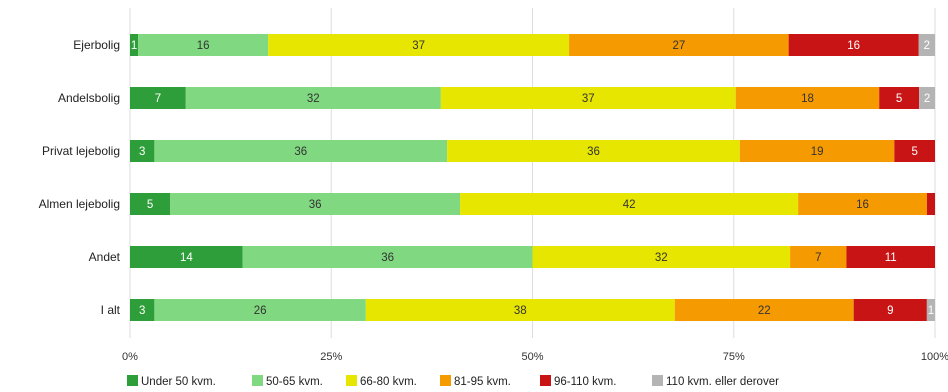 The width and height of the screenshot is (948, 392). What do you see at coordinates (81, 151) in the screenshot?
I see `category-label: Privat lejebolig` at bounding box center [81, 151].